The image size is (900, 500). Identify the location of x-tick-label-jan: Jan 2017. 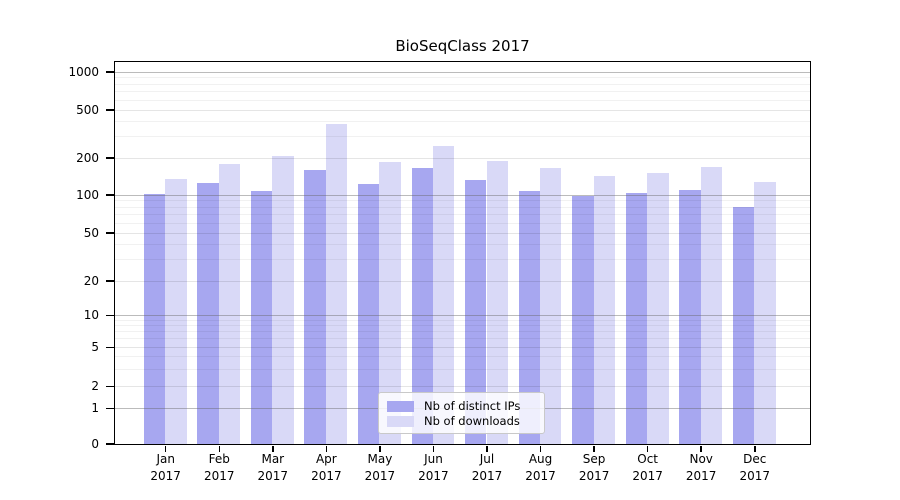
(165, 467).